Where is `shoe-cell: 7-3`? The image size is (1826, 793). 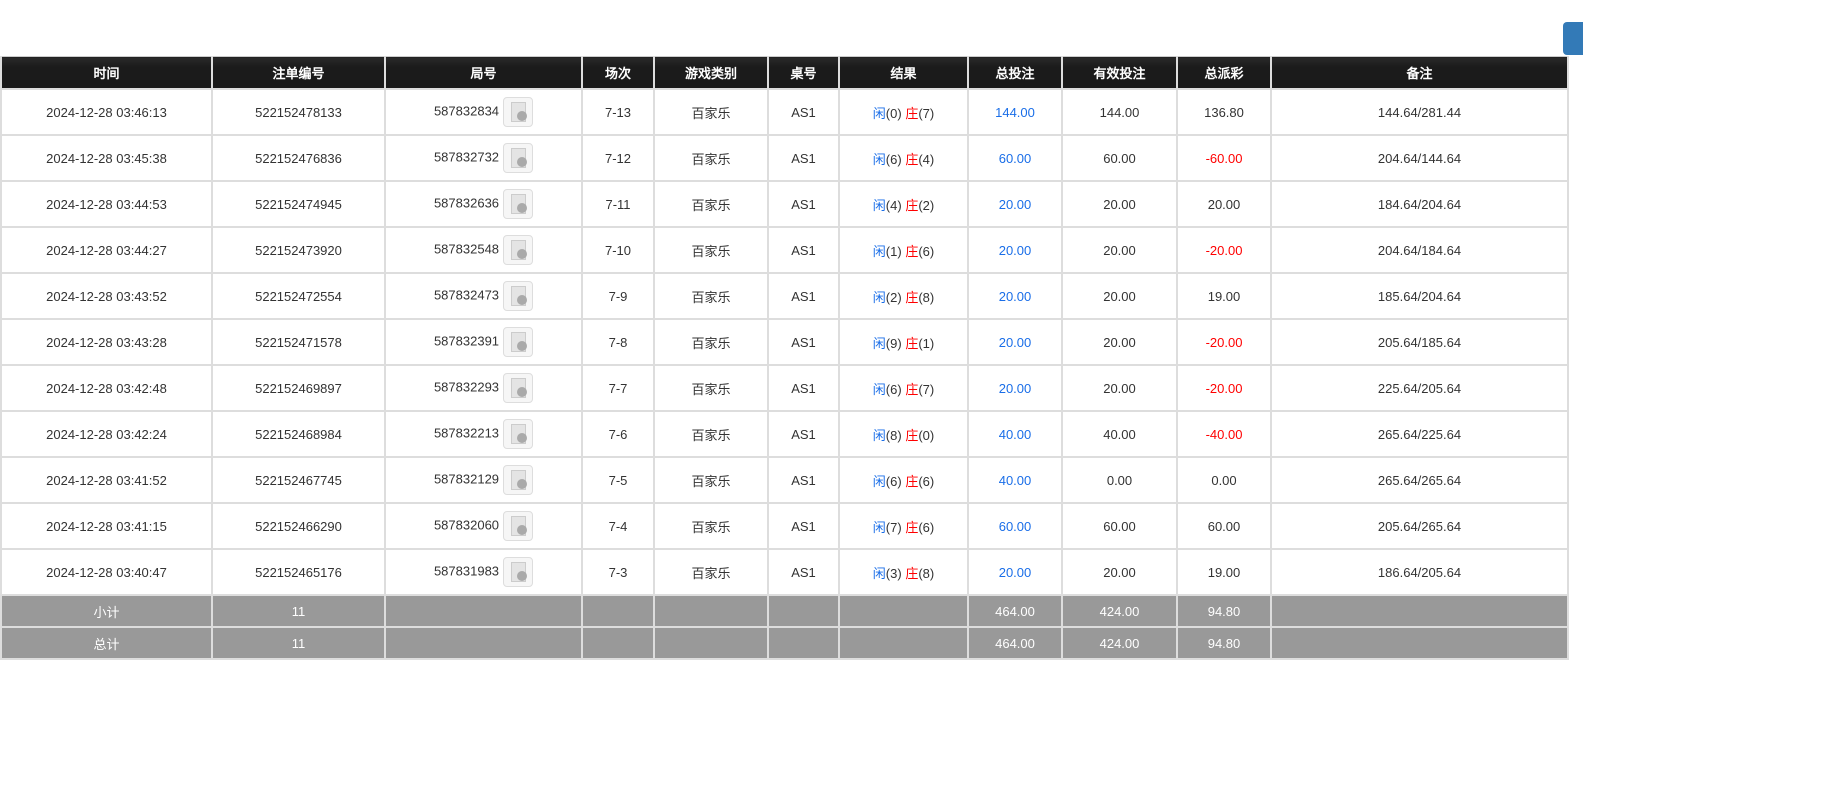
shoe-cell: 7-3 is located at coordinates (618, 572).